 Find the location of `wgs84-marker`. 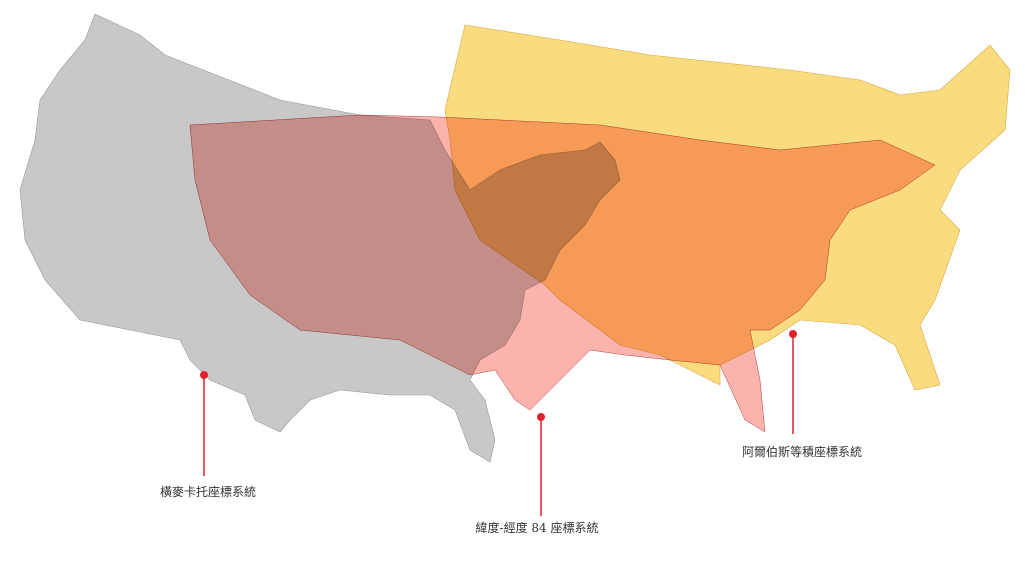

wgs84-marker is located at coordinates (541, 464).